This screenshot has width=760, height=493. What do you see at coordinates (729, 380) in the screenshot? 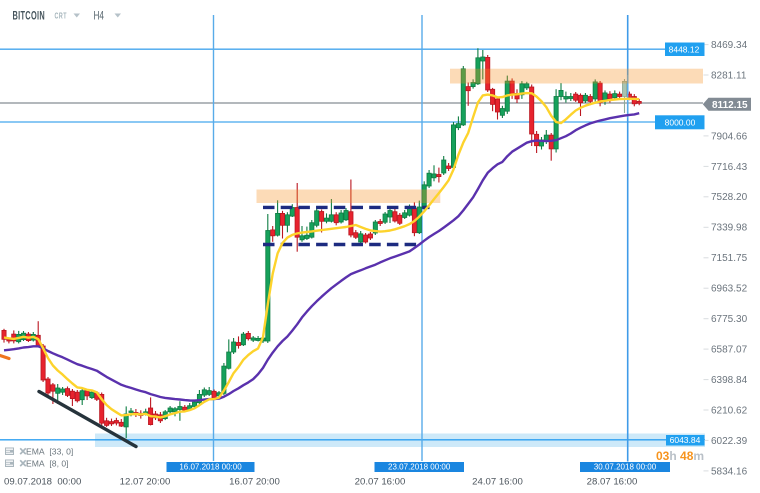
I see `svg-text: 6398.84` at bounding box center [729, 380].